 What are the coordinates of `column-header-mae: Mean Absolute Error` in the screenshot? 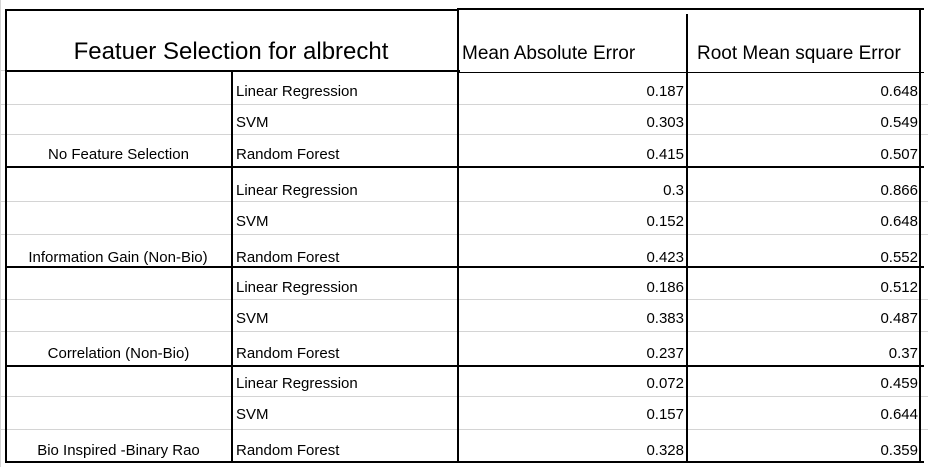 It's located at (549, 53).